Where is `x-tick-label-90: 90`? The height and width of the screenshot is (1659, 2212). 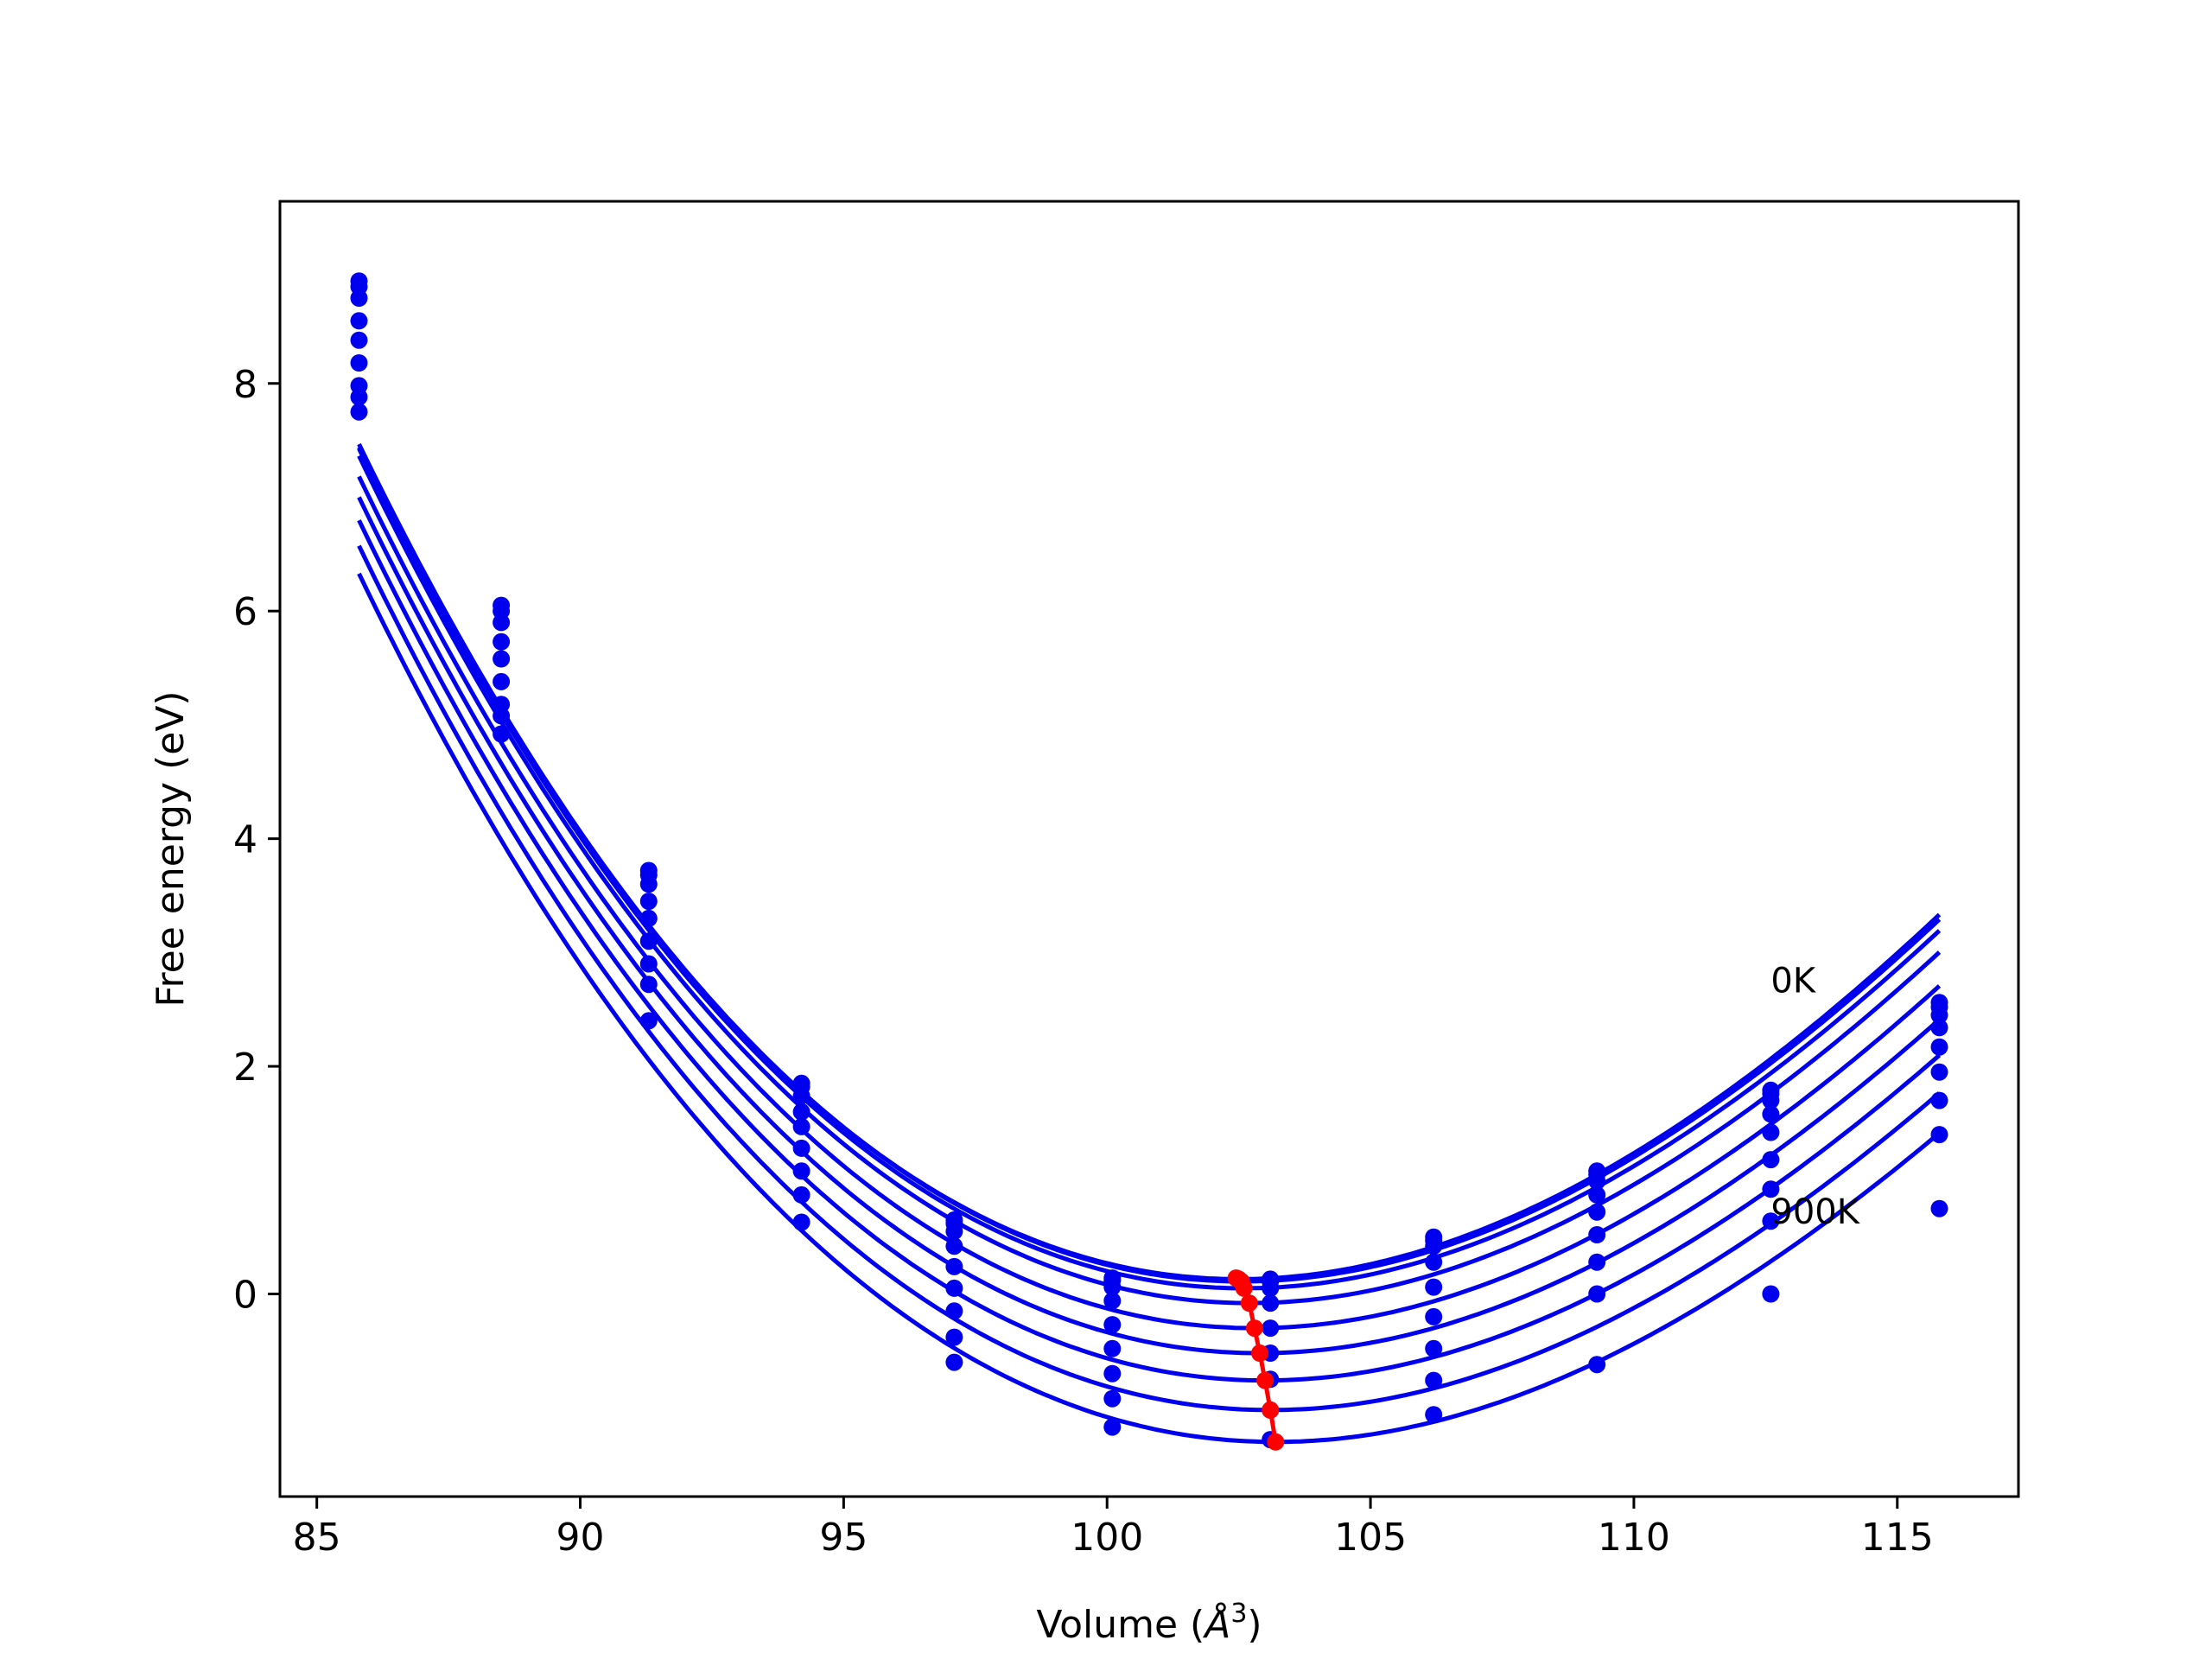 x-tick-label-90: 90 is located at coordinates (580, 1538).